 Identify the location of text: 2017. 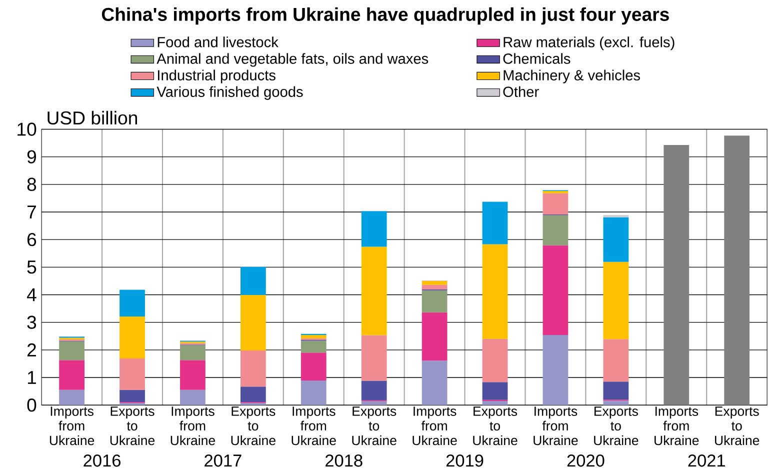
(223, 460).